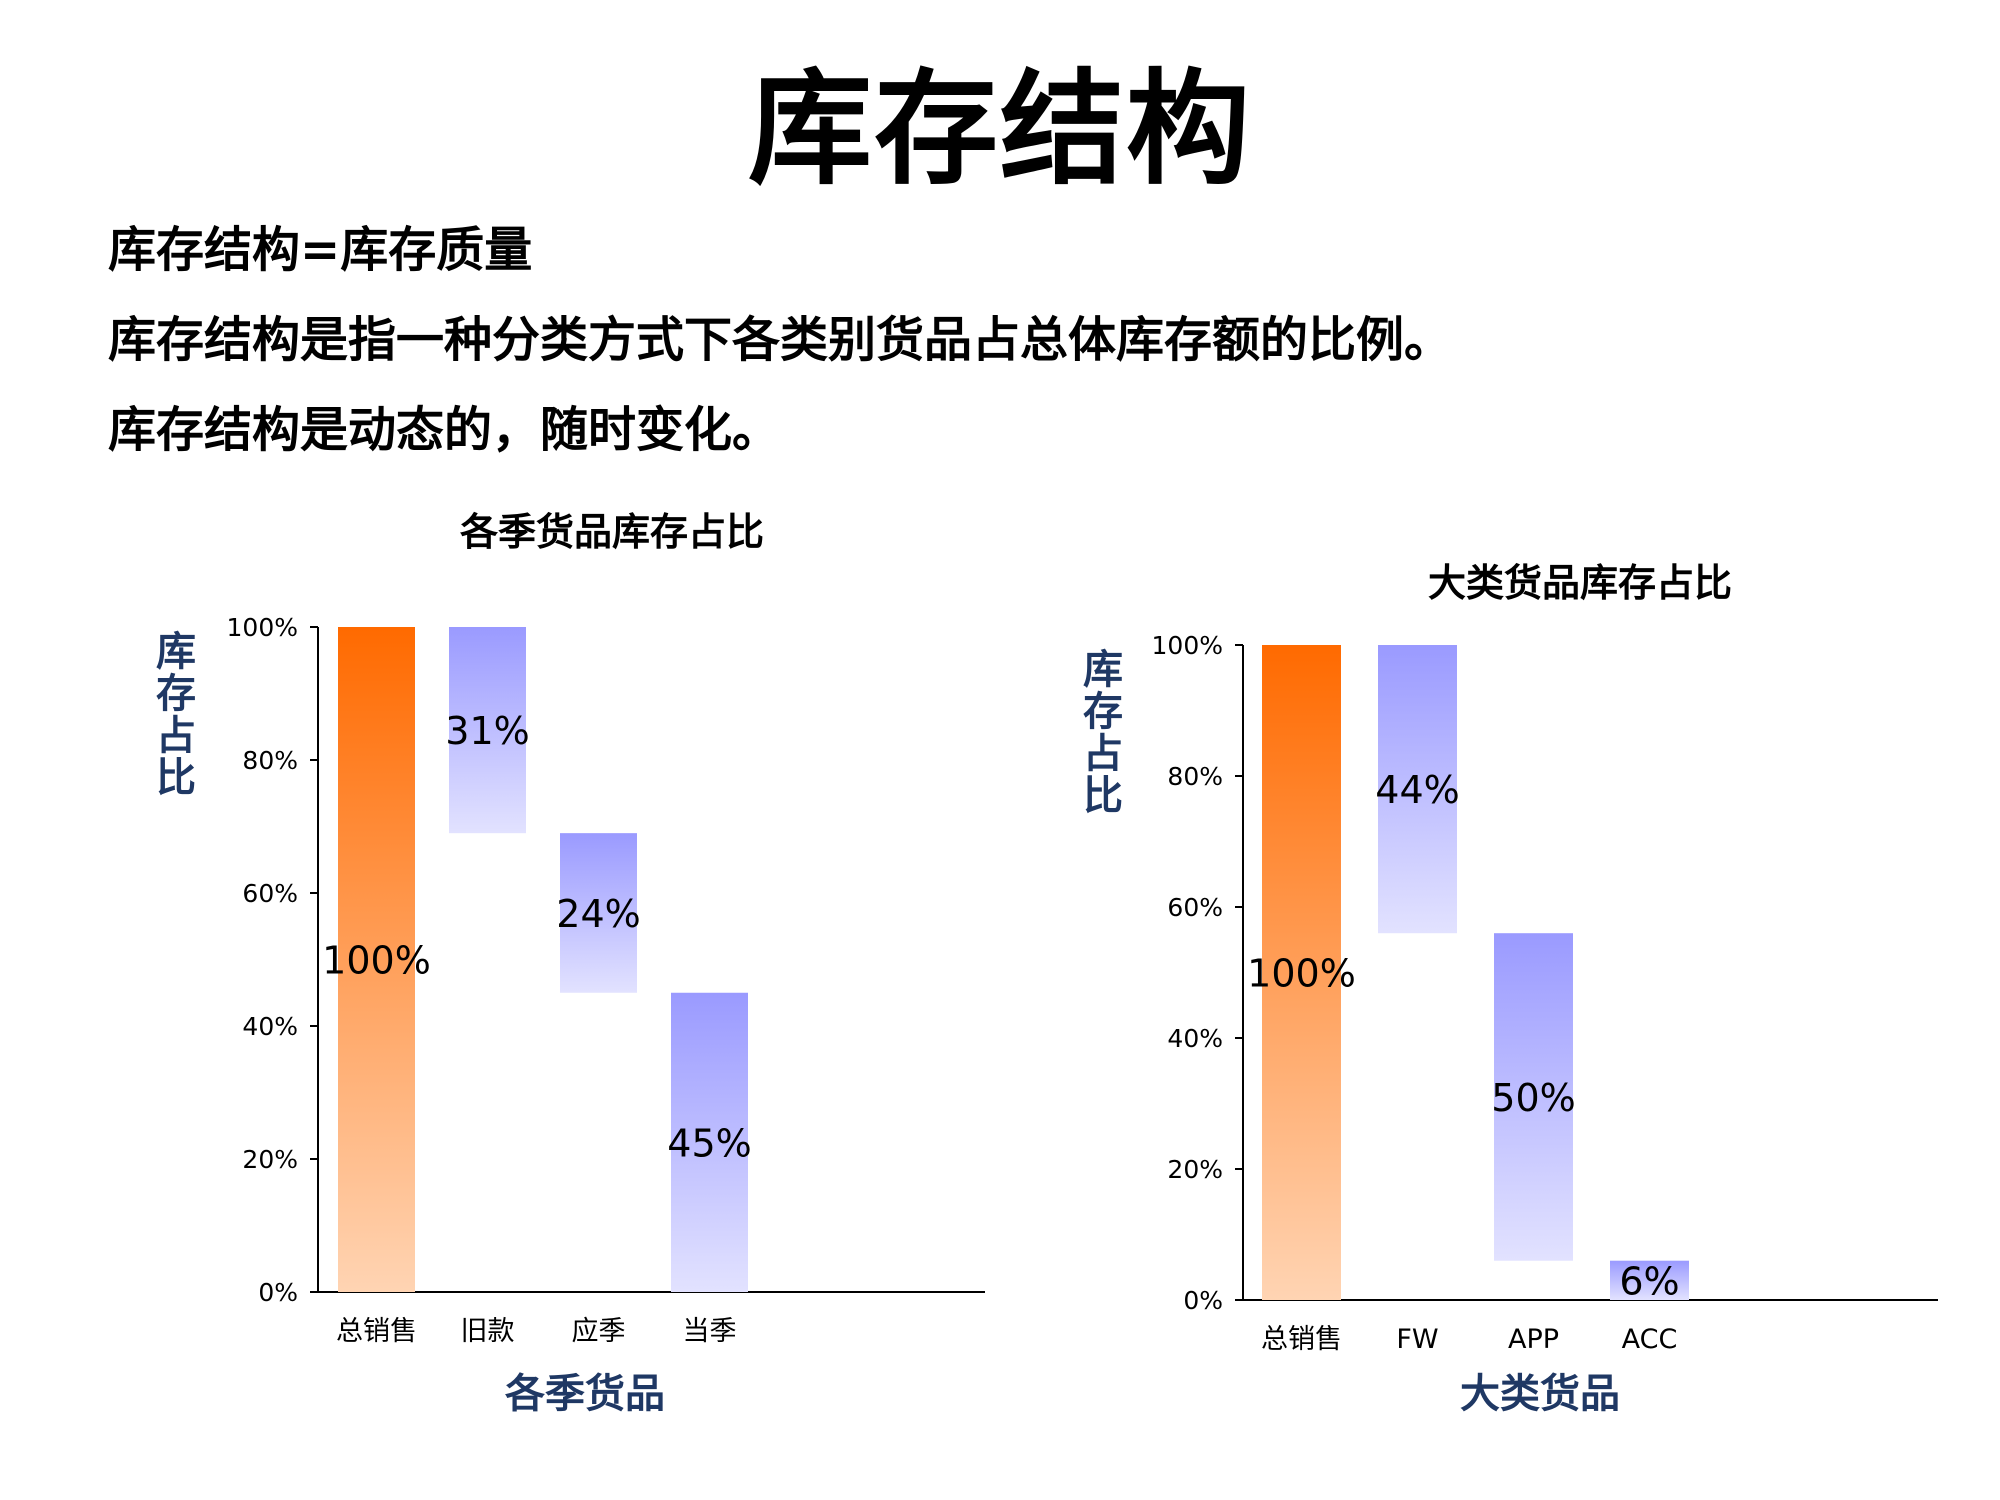 The image size is (2000, 1500). What do you see at coordinates (599, 1331) in the screenshot?
I see `category-label: 应季` at bounding box center [599, 1331].